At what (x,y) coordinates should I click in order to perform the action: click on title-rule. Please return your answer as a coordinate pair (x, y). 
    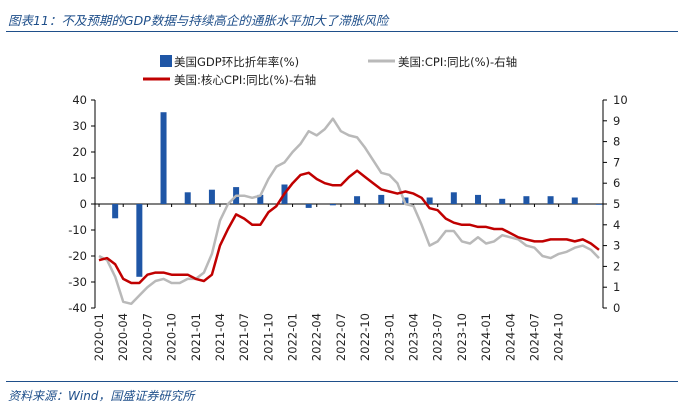
    Looking at the image, I should click on (342, 31).